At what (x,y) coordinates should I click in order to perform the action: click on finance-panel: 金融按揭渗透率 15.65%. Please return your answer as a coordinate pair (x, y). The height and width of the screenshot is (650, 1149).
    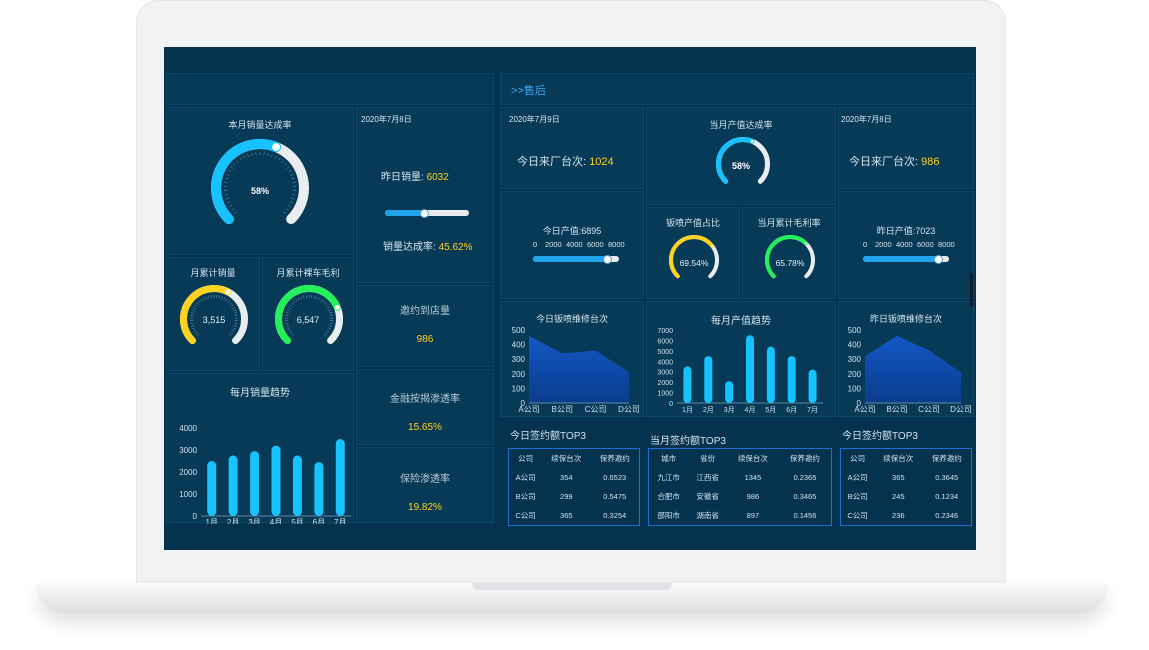
    Looking at the image, I should click on (425, 407).